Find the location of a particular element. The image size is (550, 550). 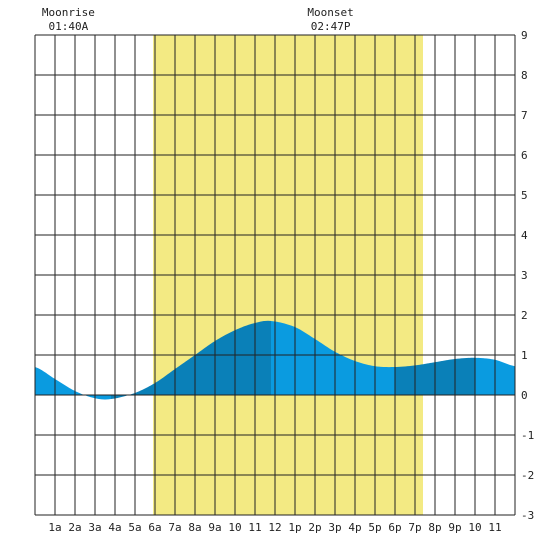

x-tick-label: 2p is located at coordinates (314, 527).